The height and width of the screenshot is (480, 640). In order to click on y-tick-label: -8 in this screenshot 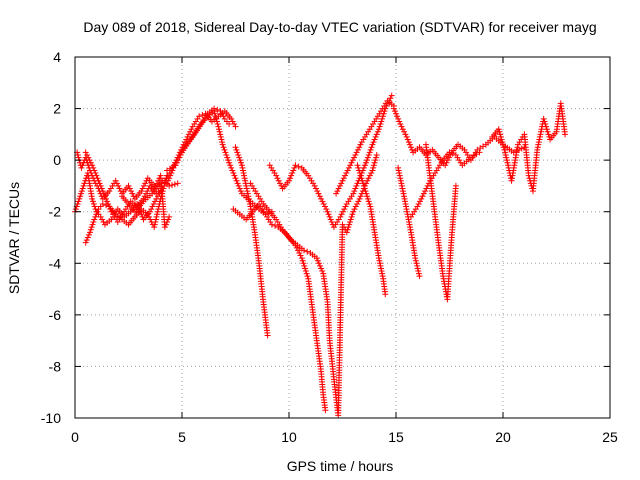, I will do `click(55, 366)`.